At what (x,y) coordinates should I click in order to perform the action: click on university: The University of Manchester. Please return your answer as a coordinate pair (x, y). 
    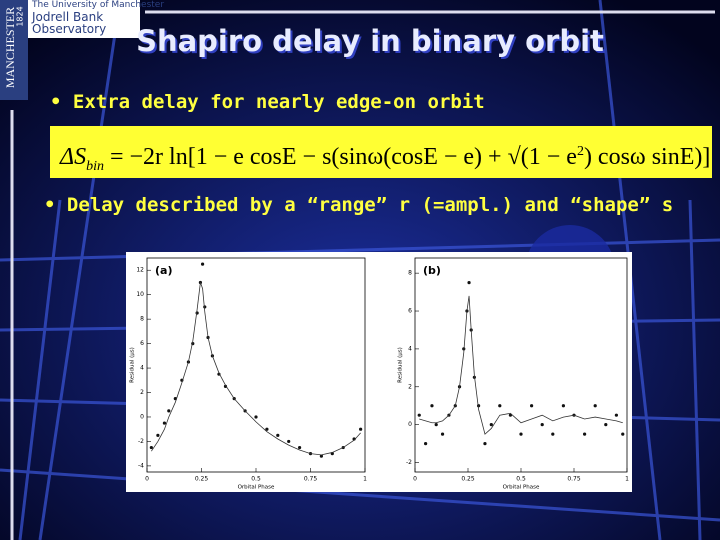
    Looking at the image, I should click on (98, 5).